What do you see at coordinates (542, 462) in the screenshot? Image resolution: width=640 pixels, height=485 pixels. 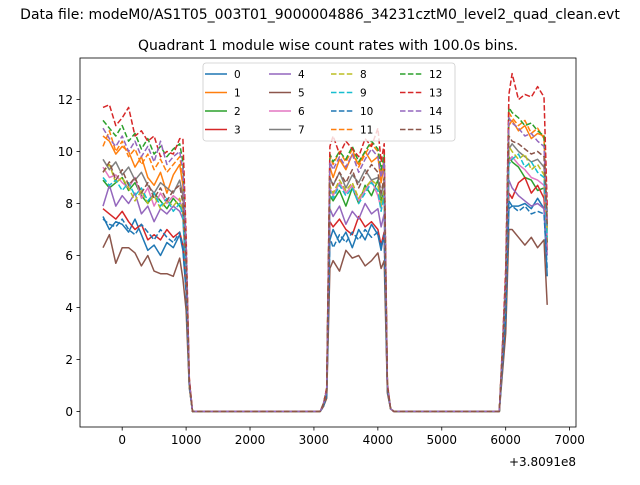 I see `x-axis-offset-label: +3.8091e8` at bounding box center [542, 462].